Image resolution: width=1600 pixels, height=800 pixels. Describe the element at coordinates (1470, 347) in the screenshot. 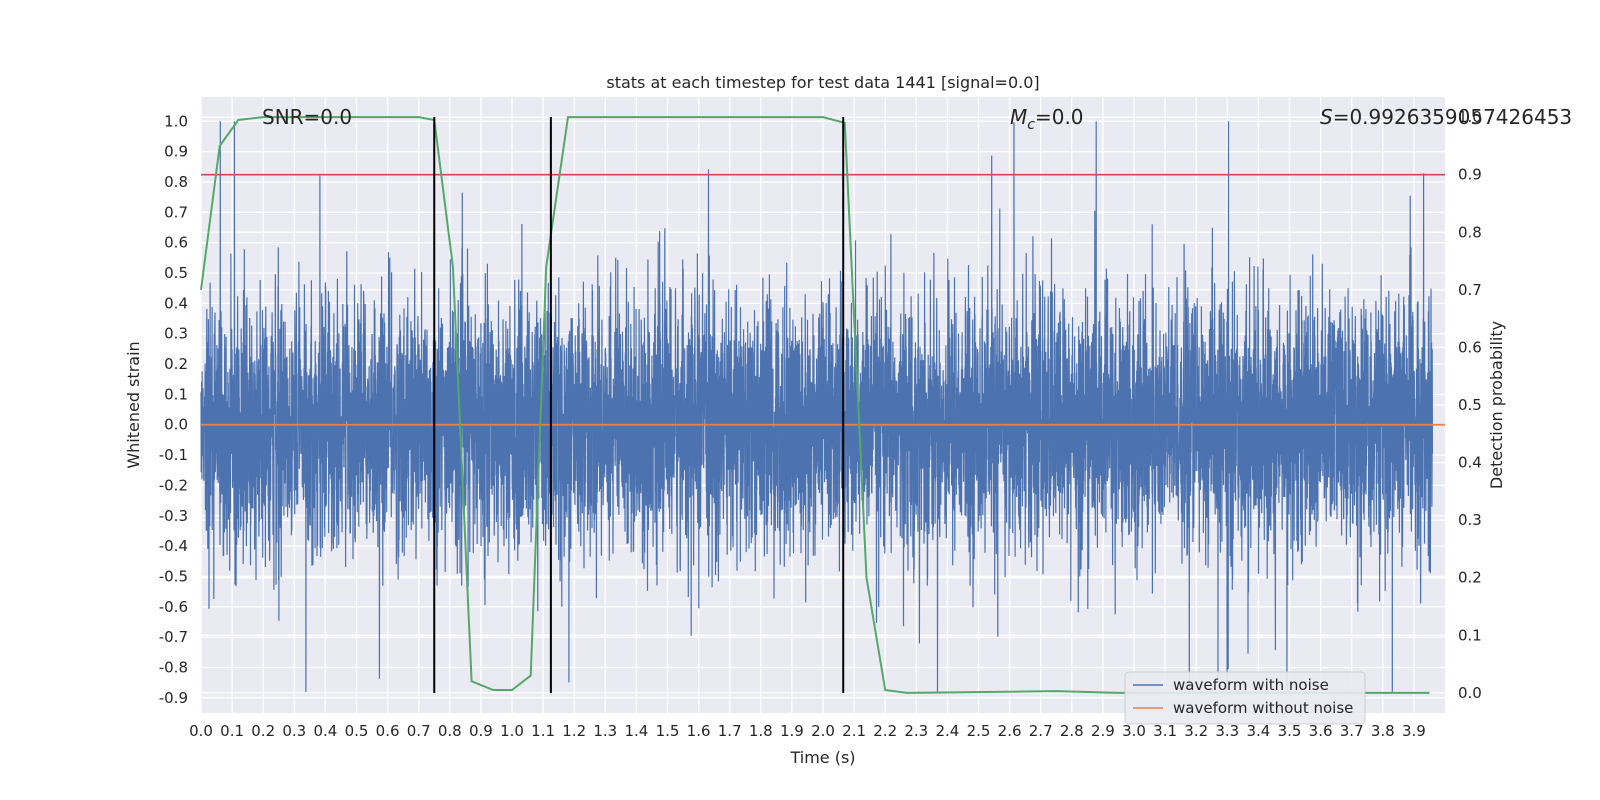

I see `y2-tick-label: 0.6` at that location.